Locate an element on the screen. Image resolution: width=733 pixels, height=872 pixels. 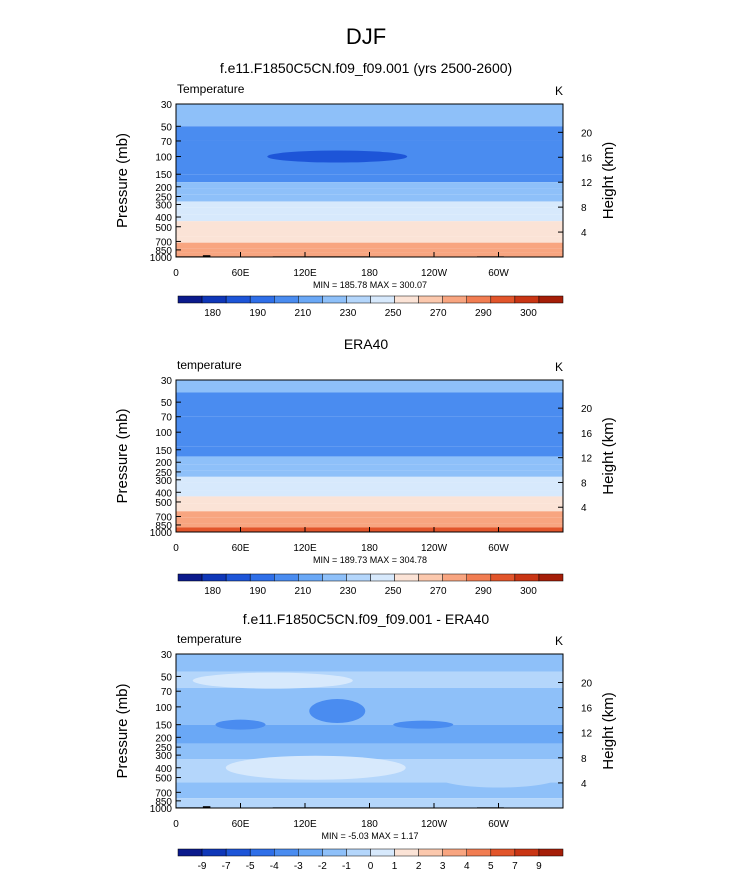
y-tick-label: 200 is located at coordinates (163, 738).